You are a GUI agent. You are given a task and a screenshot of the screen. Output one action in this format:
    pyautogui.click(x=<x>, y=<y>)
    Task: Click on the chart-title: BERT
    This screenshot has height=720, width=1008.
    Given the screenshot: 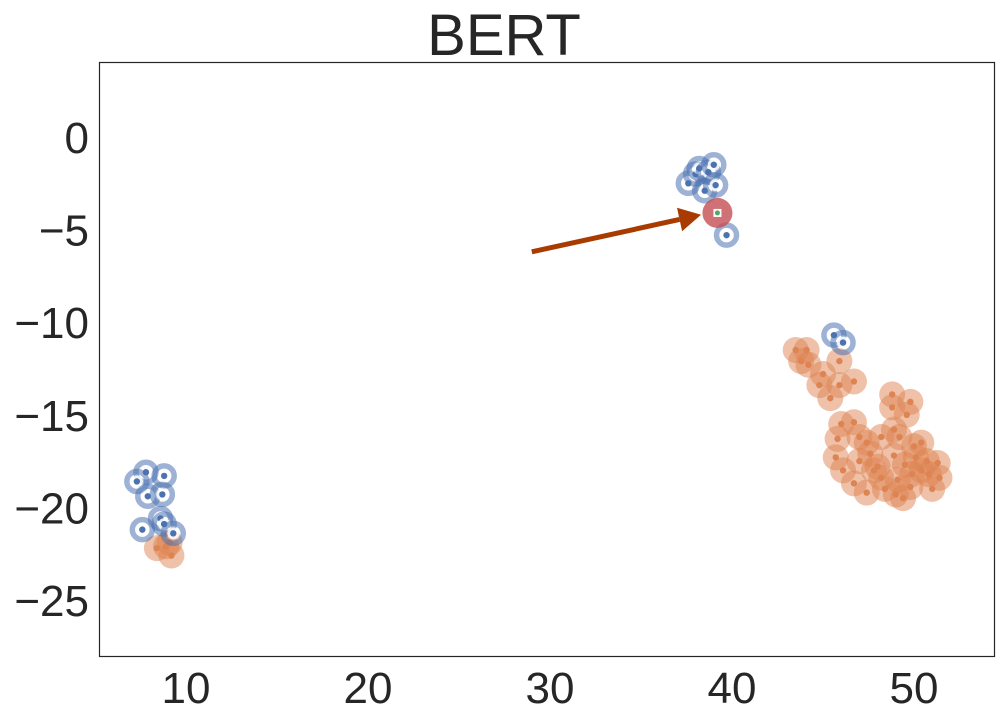 What is the action you would take?
    pyautogui.click(x=504, y=35)
    